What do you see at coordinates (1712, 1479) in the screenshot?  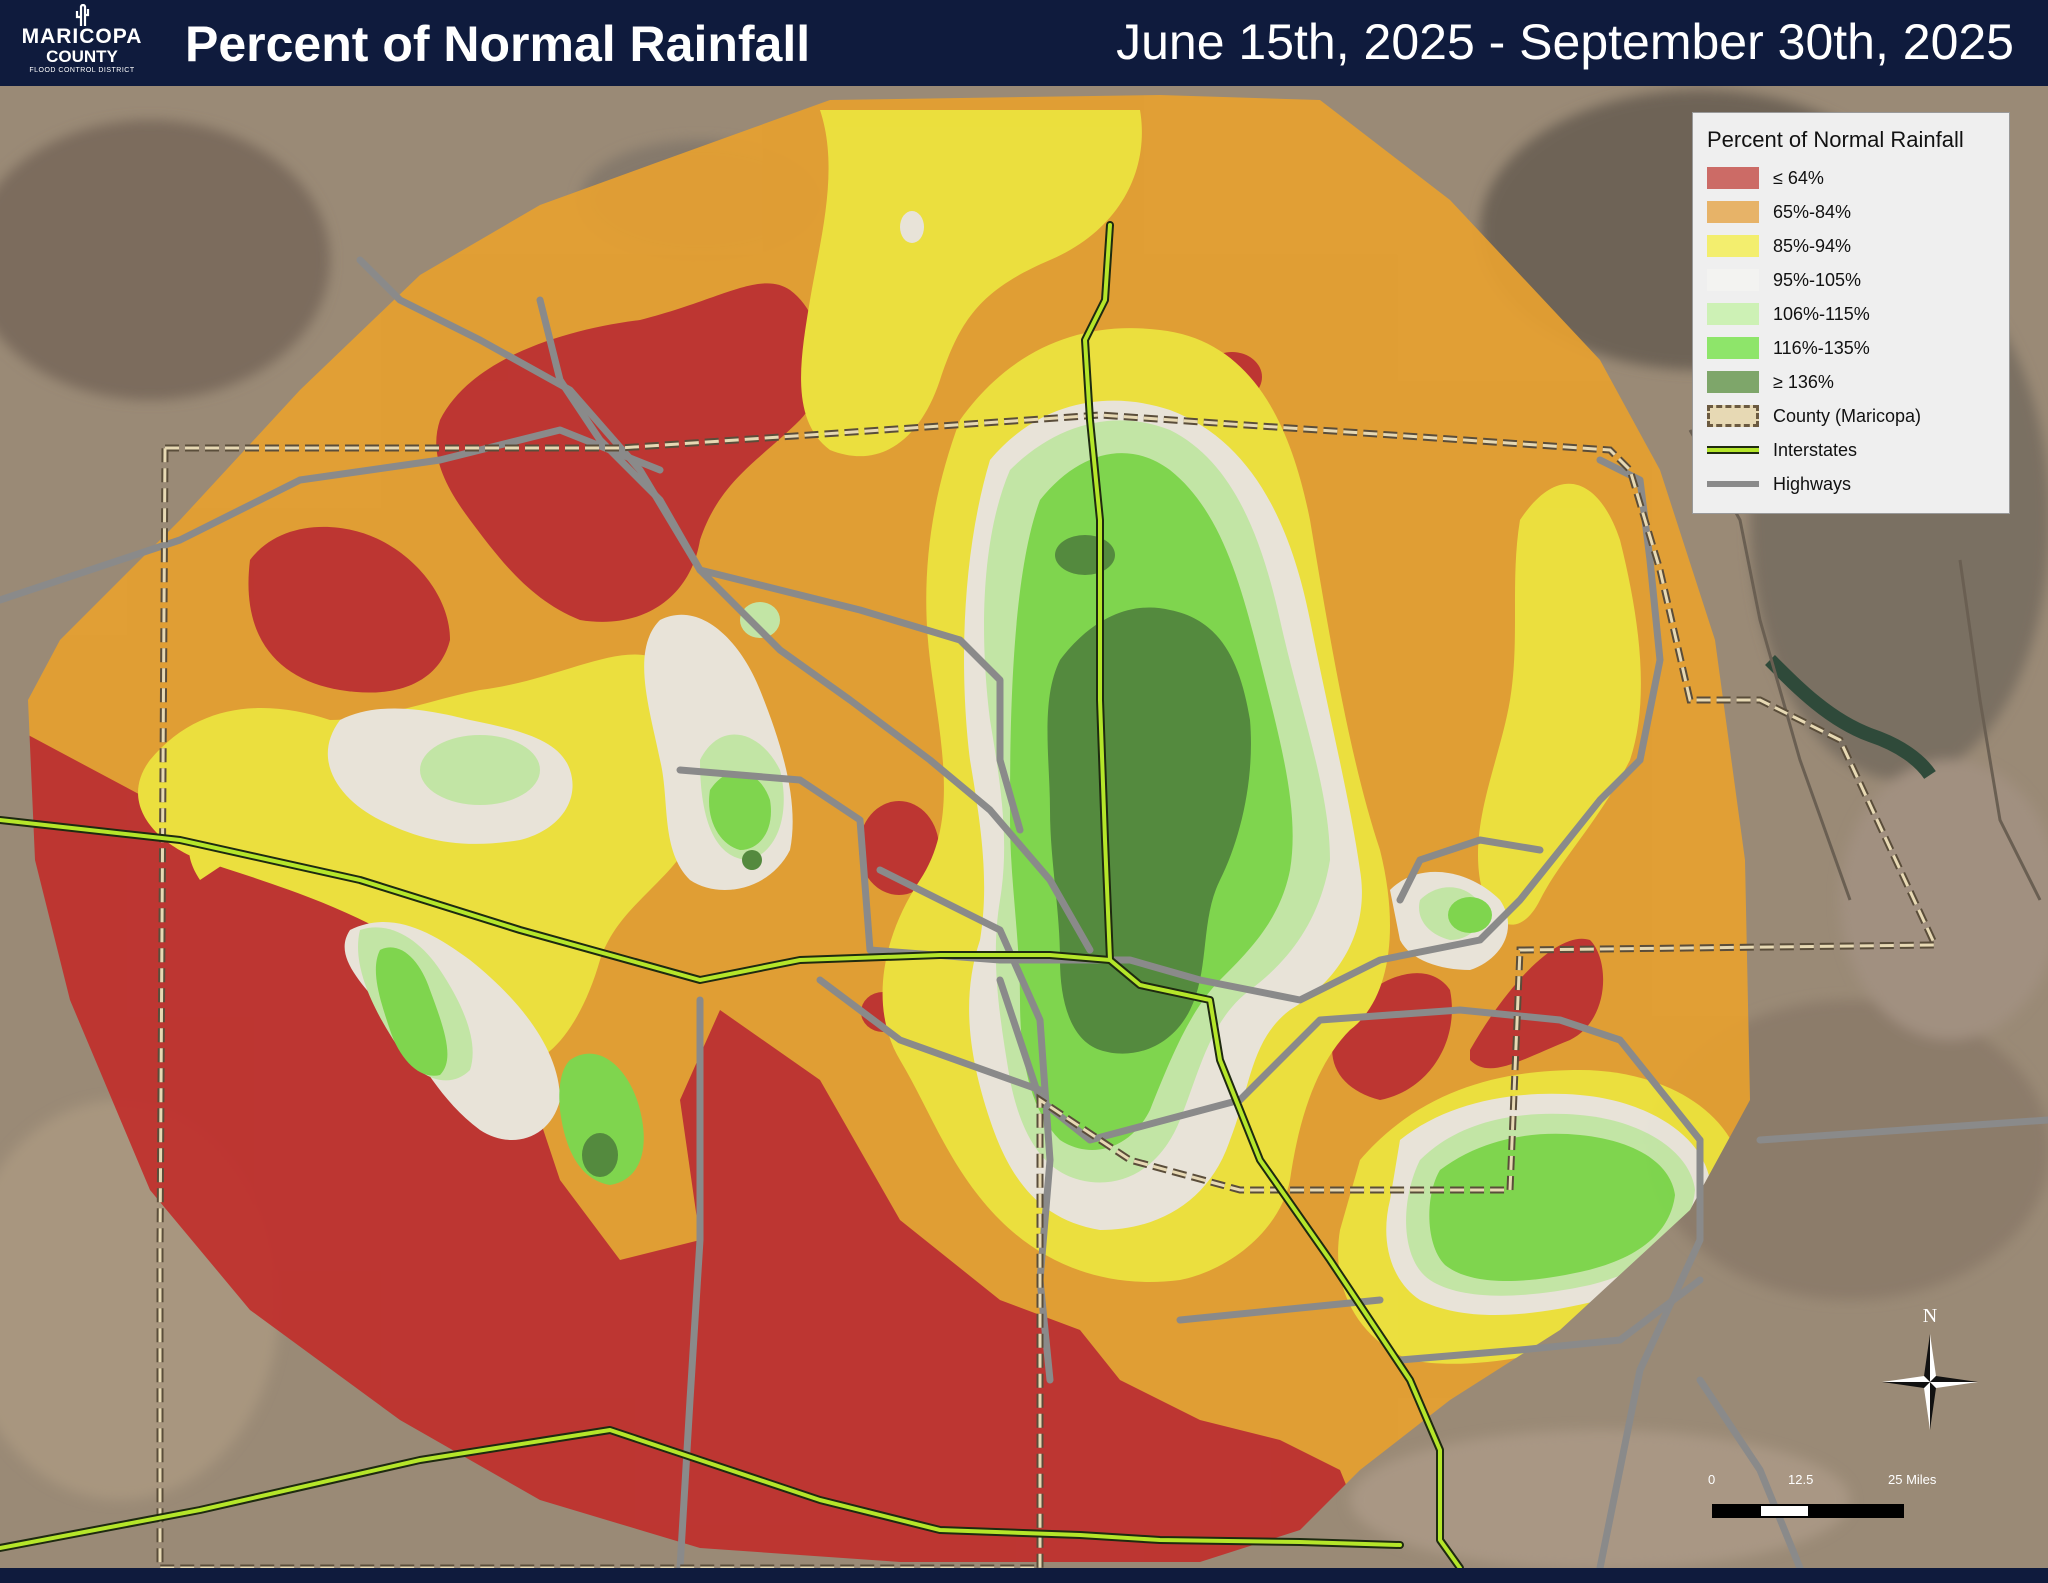 I see `scale-tick-0: 0` at bounding box center [1712, 1479].